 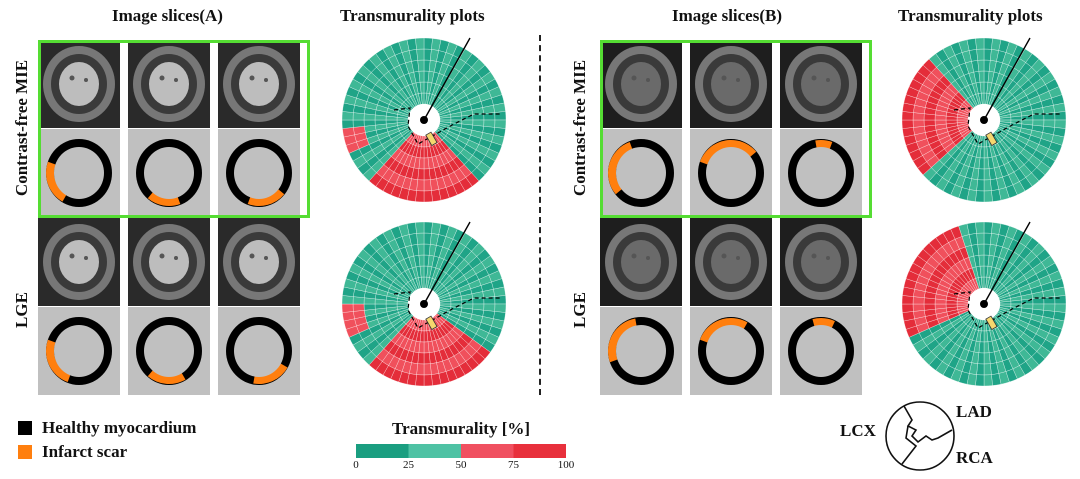 What do you see at coordinates (412, 15) in the screenshot?
I see `header-transmurality-plots-a: Transmurality plots` at bounding box center [412, 15].